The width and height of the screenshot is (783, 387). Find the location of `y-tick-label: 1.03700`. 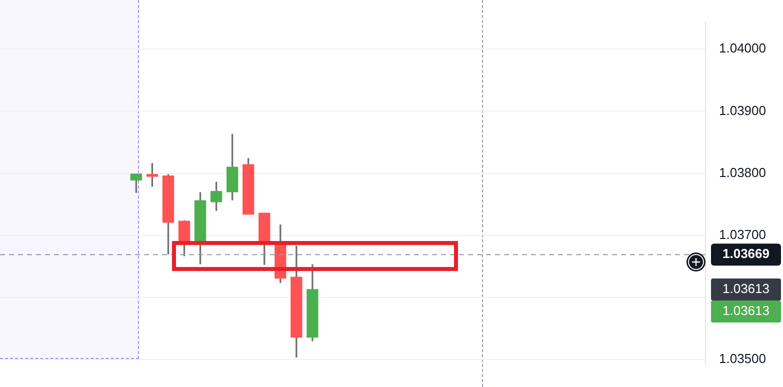

y-tick-label: 1.03700 is located at coordinates (742, 234).